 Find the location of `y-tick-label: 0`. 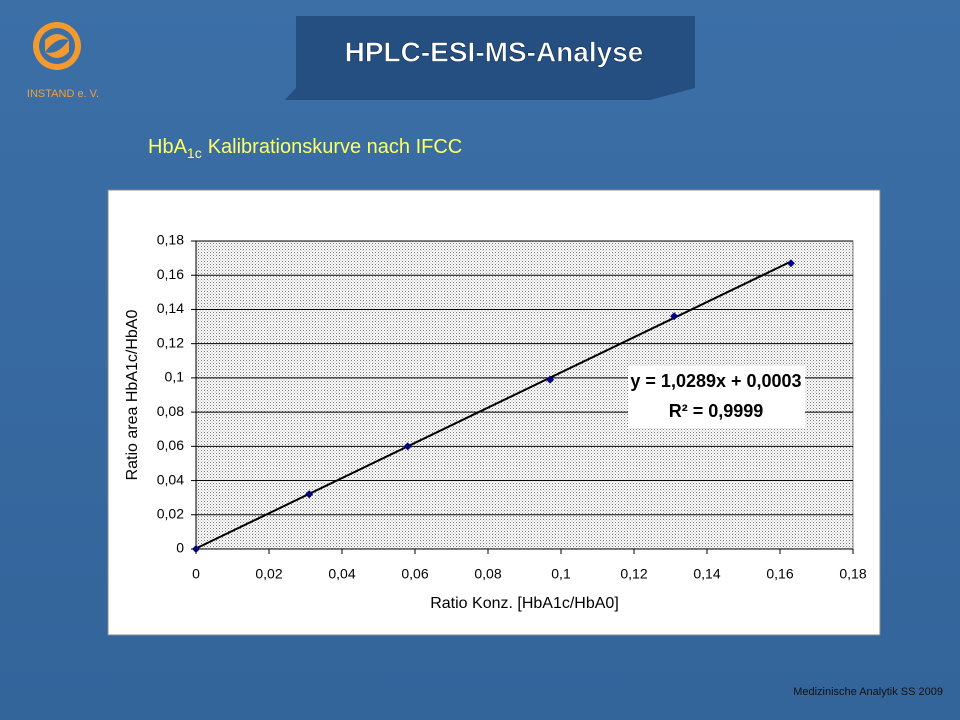

y-tick-label: 0 is located at coordinates (180, 548).